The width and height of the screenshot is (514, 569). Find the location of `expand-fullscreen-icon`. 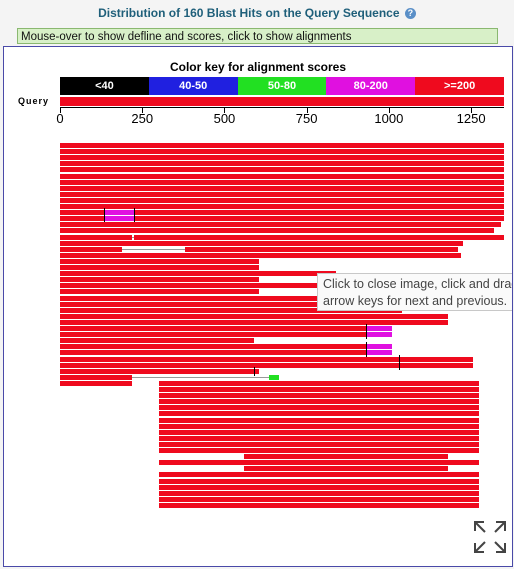

expand-fullscreen-icon is located at coordinates (490, 537).